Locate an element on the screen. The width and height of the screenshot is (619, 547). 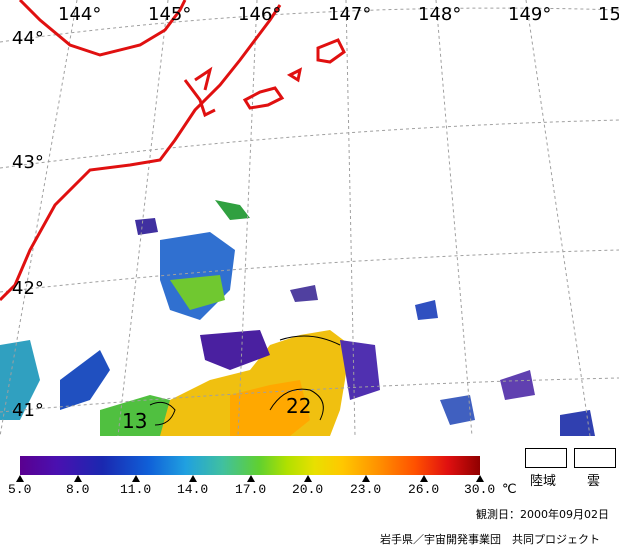
lon-label-149: 149° is located at coordinates (529, 14).